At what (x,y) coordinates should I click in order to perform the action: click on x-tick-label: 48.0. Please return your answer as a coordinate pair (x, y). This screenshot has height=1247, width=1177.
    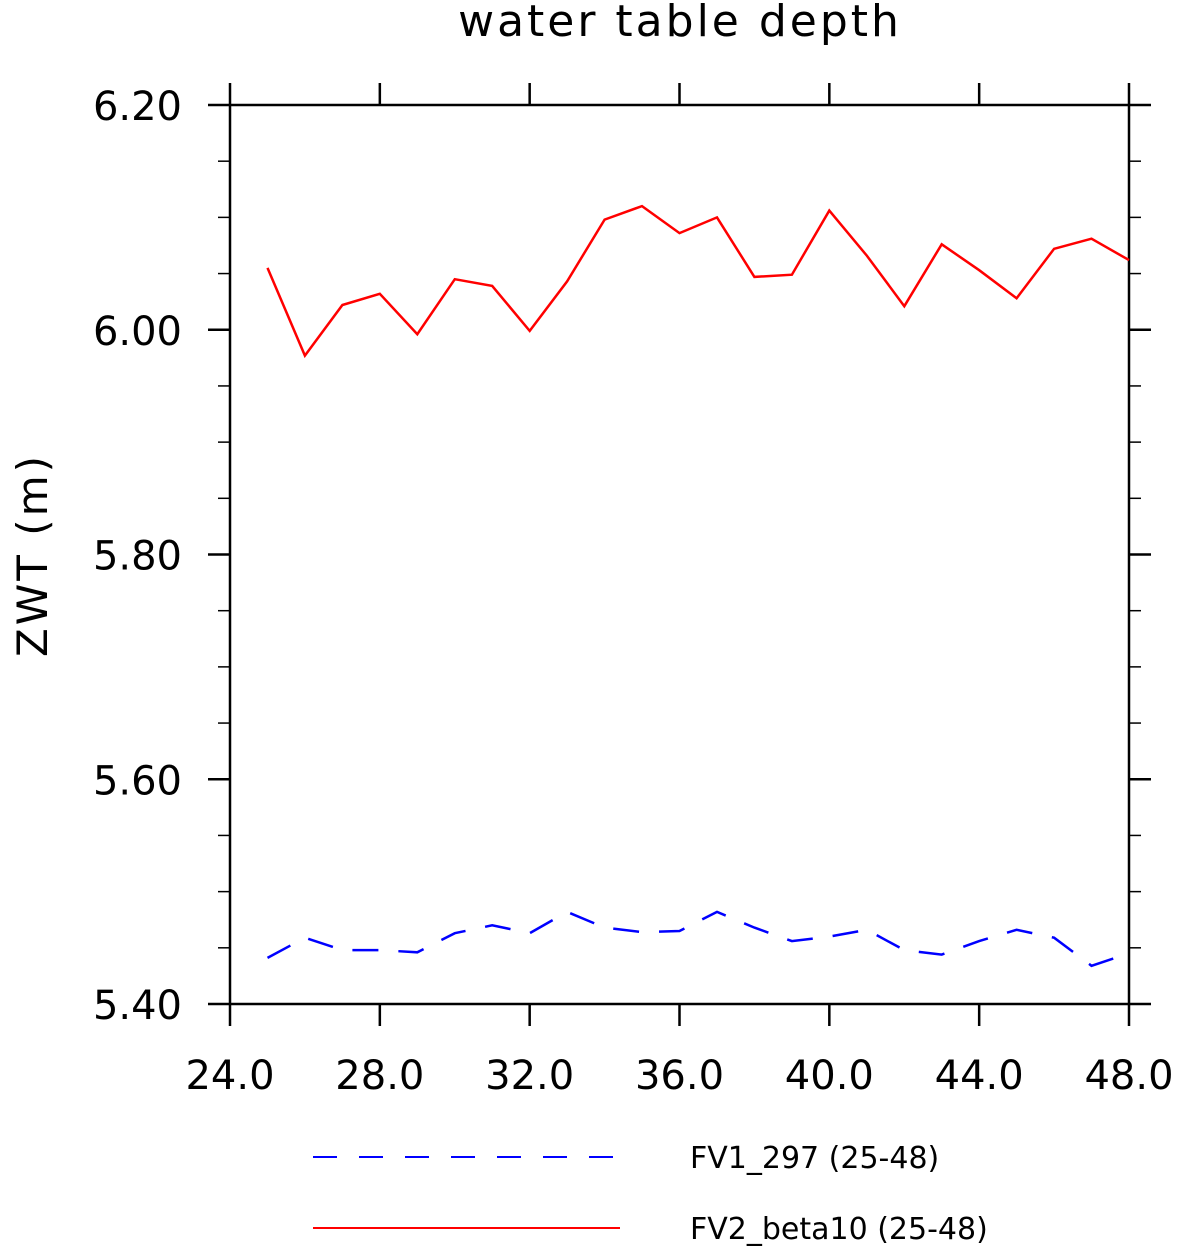
    Looking at the image, I should click on (1128, 1076).